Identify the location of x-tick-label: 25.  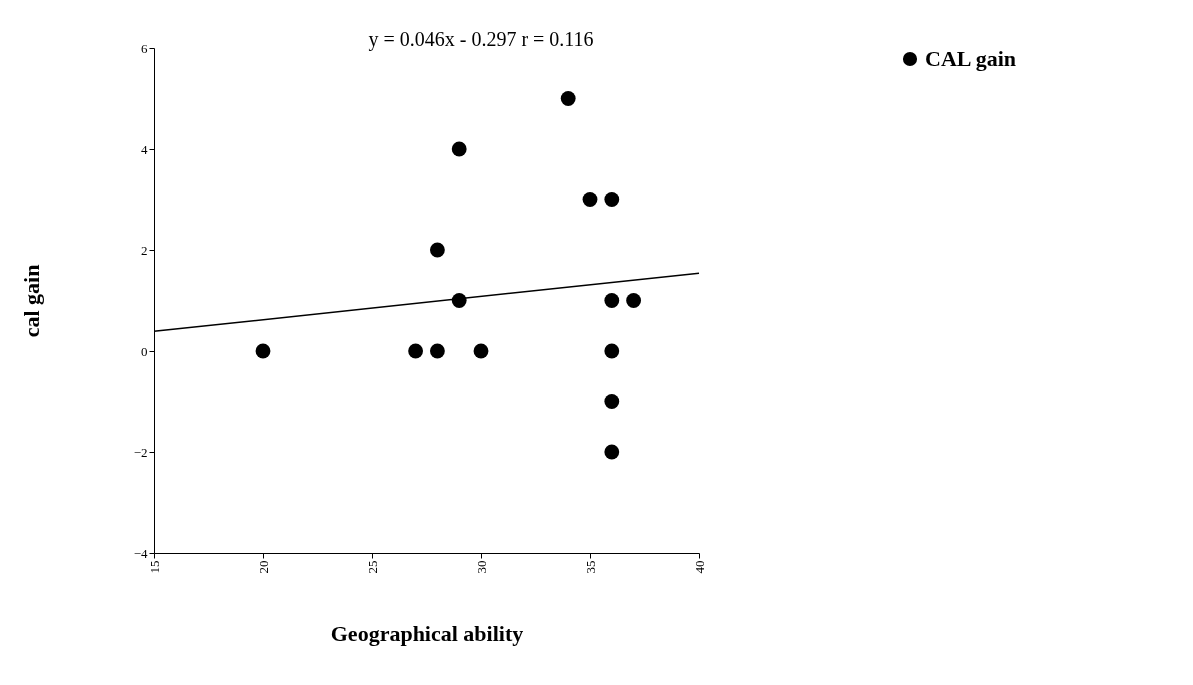
(372, 567).